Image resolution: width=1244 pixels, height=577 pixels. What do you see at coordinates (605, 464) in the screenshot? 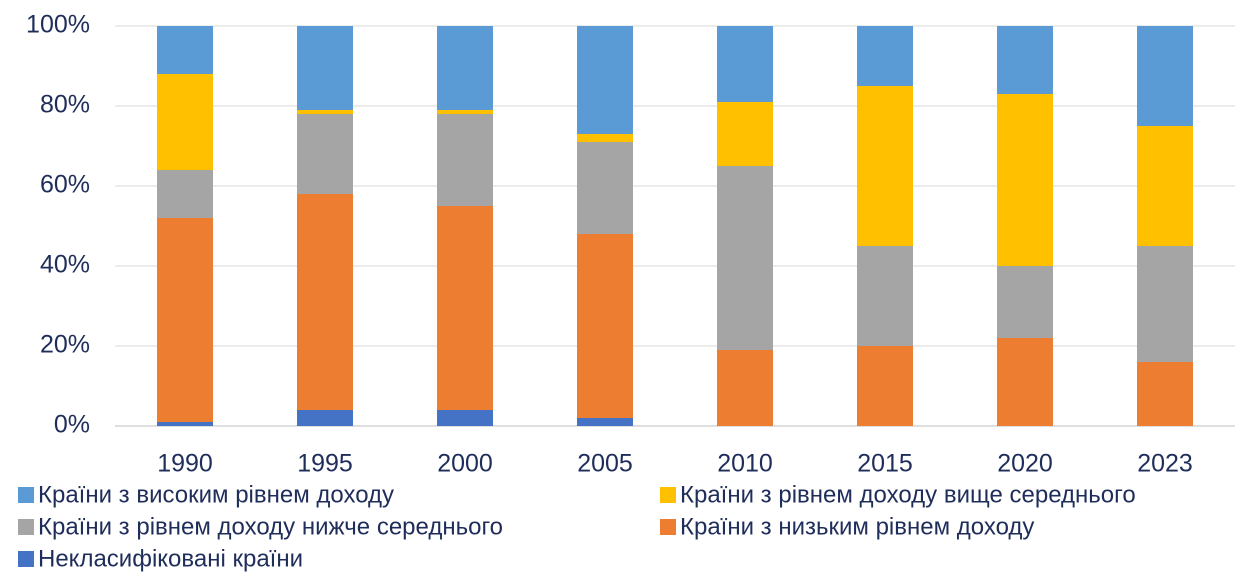
I see `x-tick-label: 2005` at bounding box center [605, 464].